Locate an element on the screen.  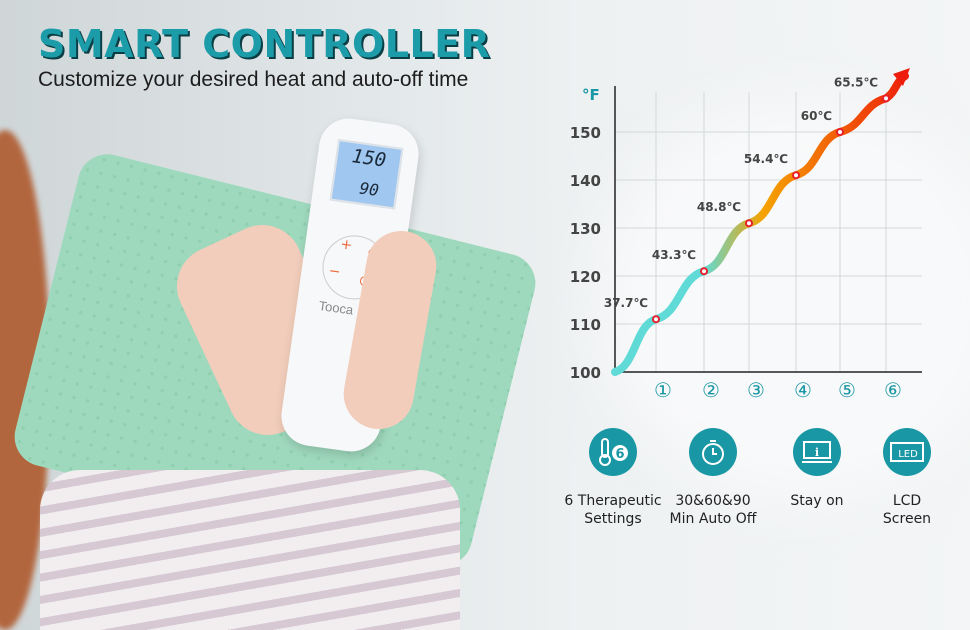
y-tick-label: 100 is located at coordinates (585, 373).